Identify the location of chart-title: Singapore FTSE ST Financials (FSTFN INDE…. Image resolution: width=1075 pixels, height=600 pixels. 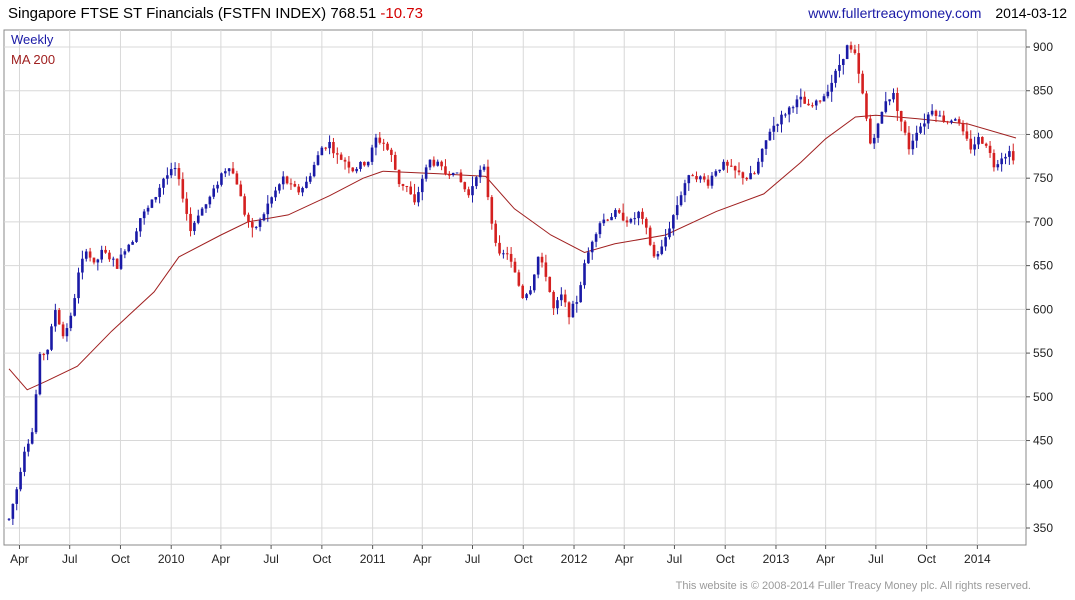
(167, 13).